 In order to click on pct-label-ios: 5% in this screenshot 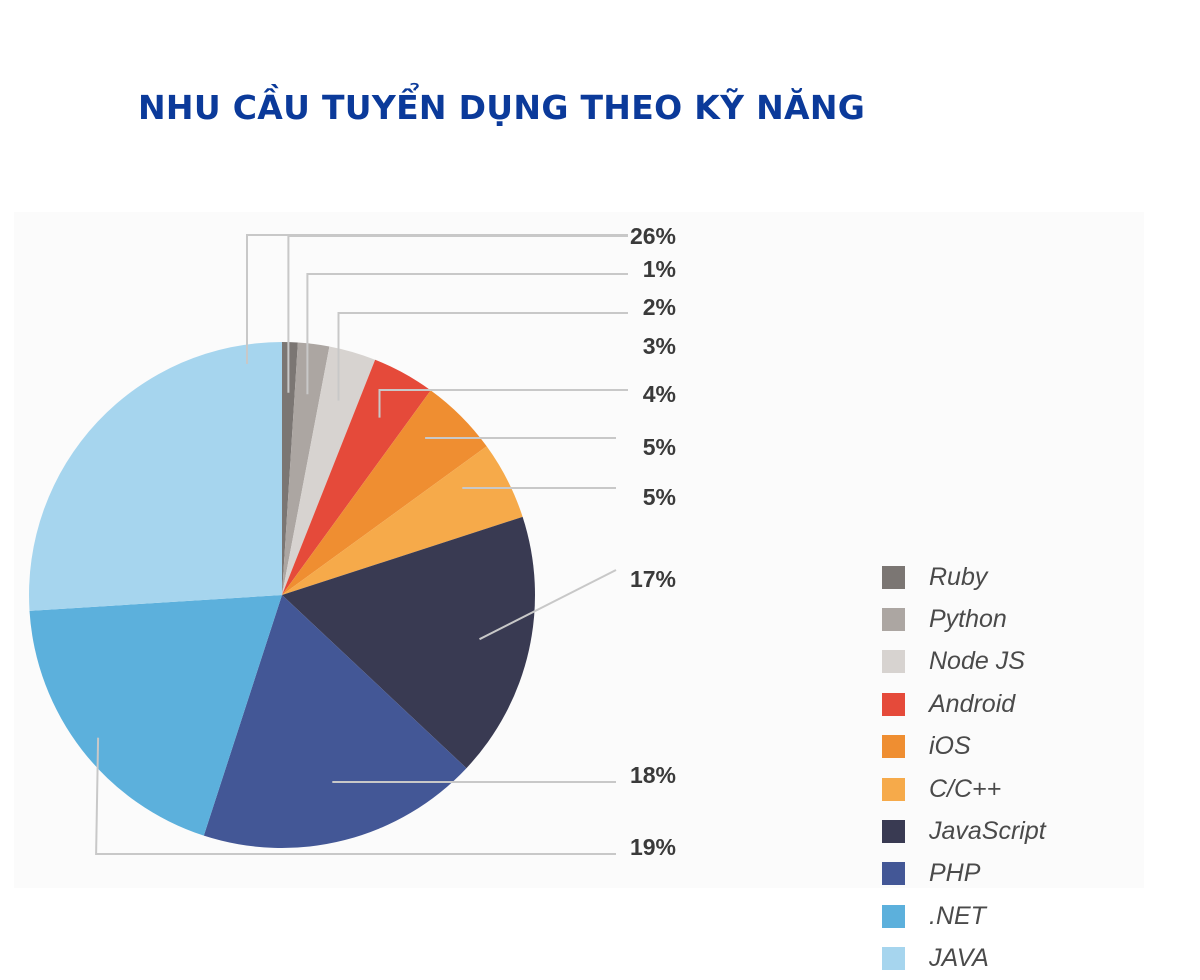, I will do `click(659, 447)`.